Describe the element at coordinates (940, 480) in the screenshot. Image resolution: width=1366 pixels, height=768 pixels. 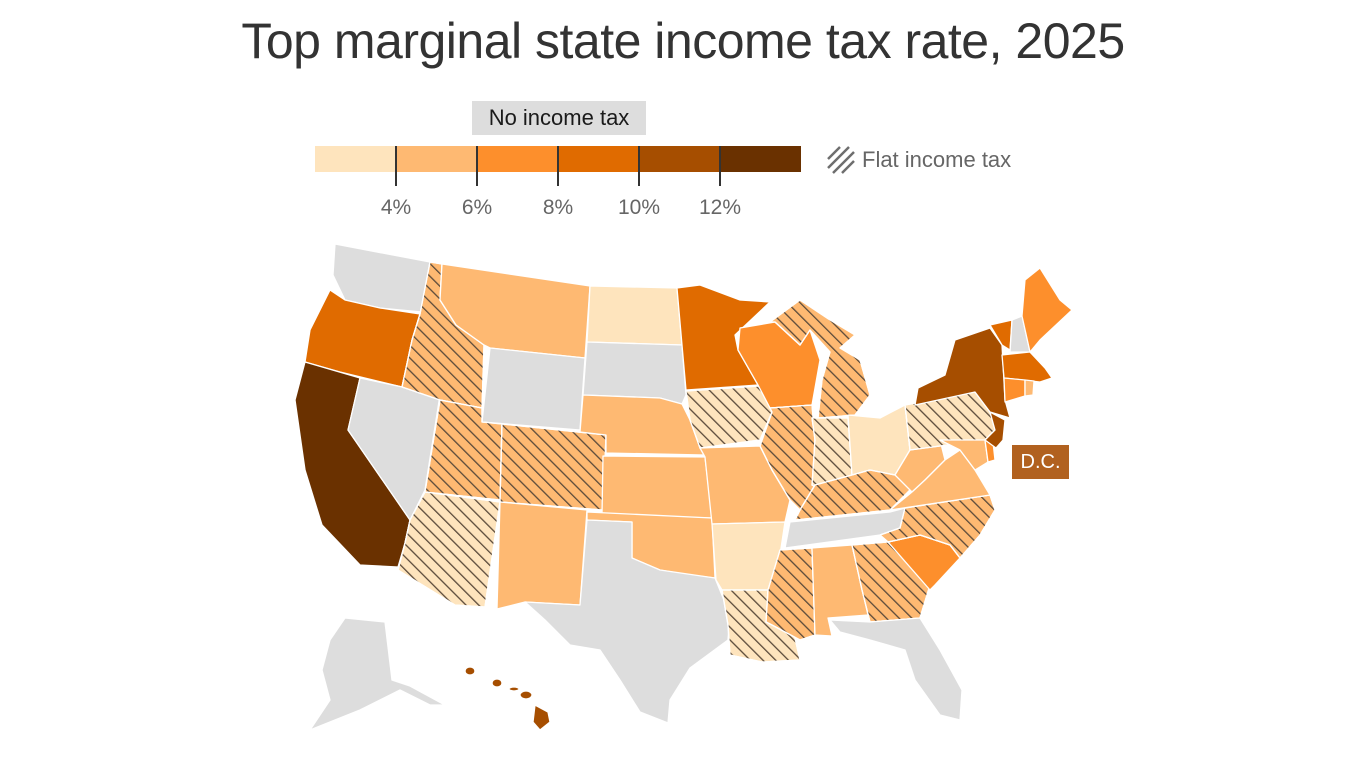
I see `state-VA` at that location.